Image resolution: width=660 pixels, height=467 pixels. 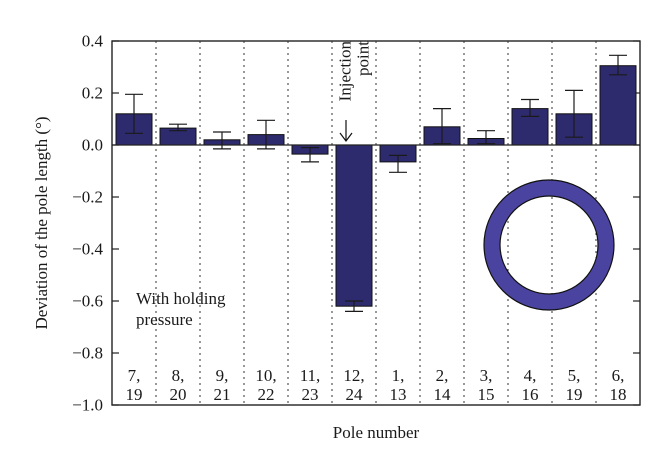 I want to click on injection-point-annotation: Injection point, so click(x=354, y=91).